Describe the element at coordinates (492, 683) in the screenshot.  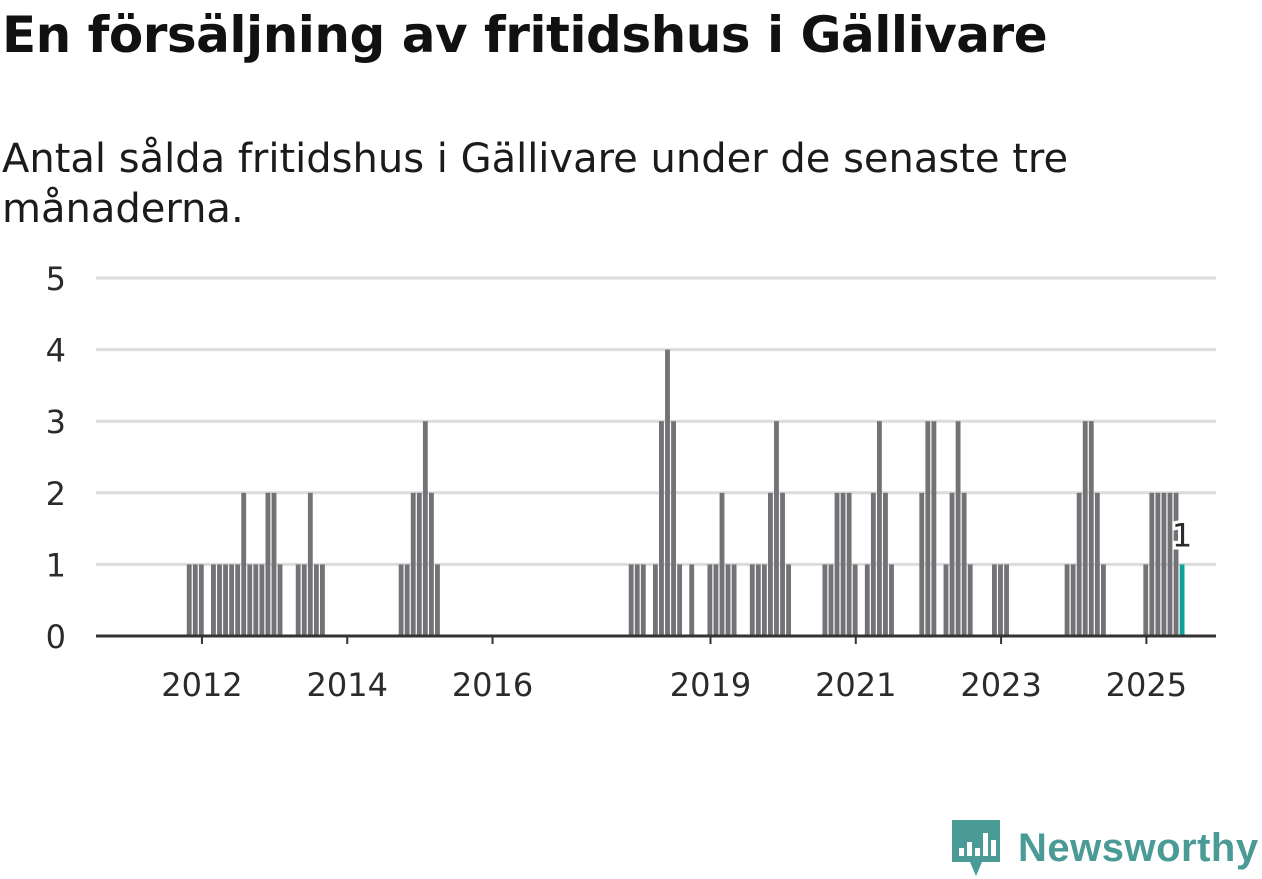
I see `x-tick-label: 2016` at that location.